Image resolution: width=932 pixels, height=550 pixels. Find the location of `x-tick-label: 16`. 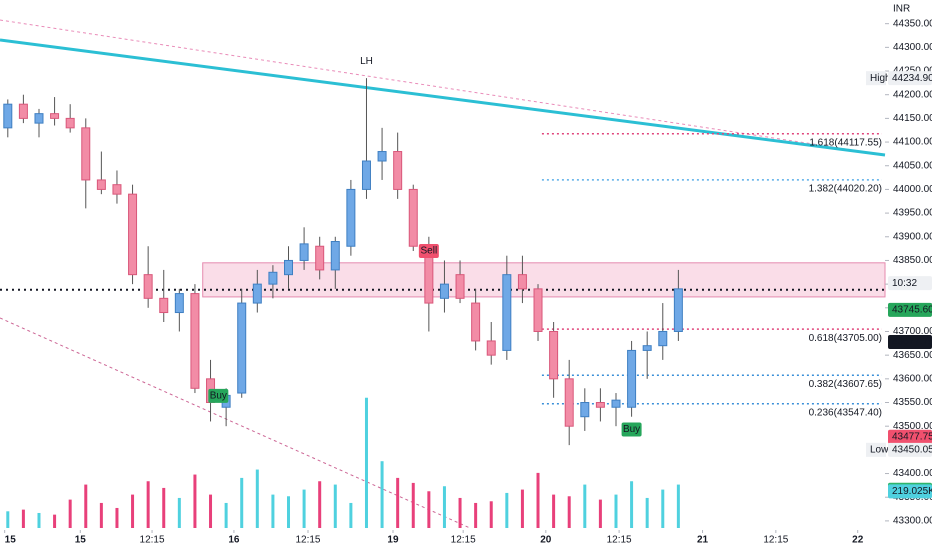

x-tick-label: 16 is located at coordinates (234, 540).